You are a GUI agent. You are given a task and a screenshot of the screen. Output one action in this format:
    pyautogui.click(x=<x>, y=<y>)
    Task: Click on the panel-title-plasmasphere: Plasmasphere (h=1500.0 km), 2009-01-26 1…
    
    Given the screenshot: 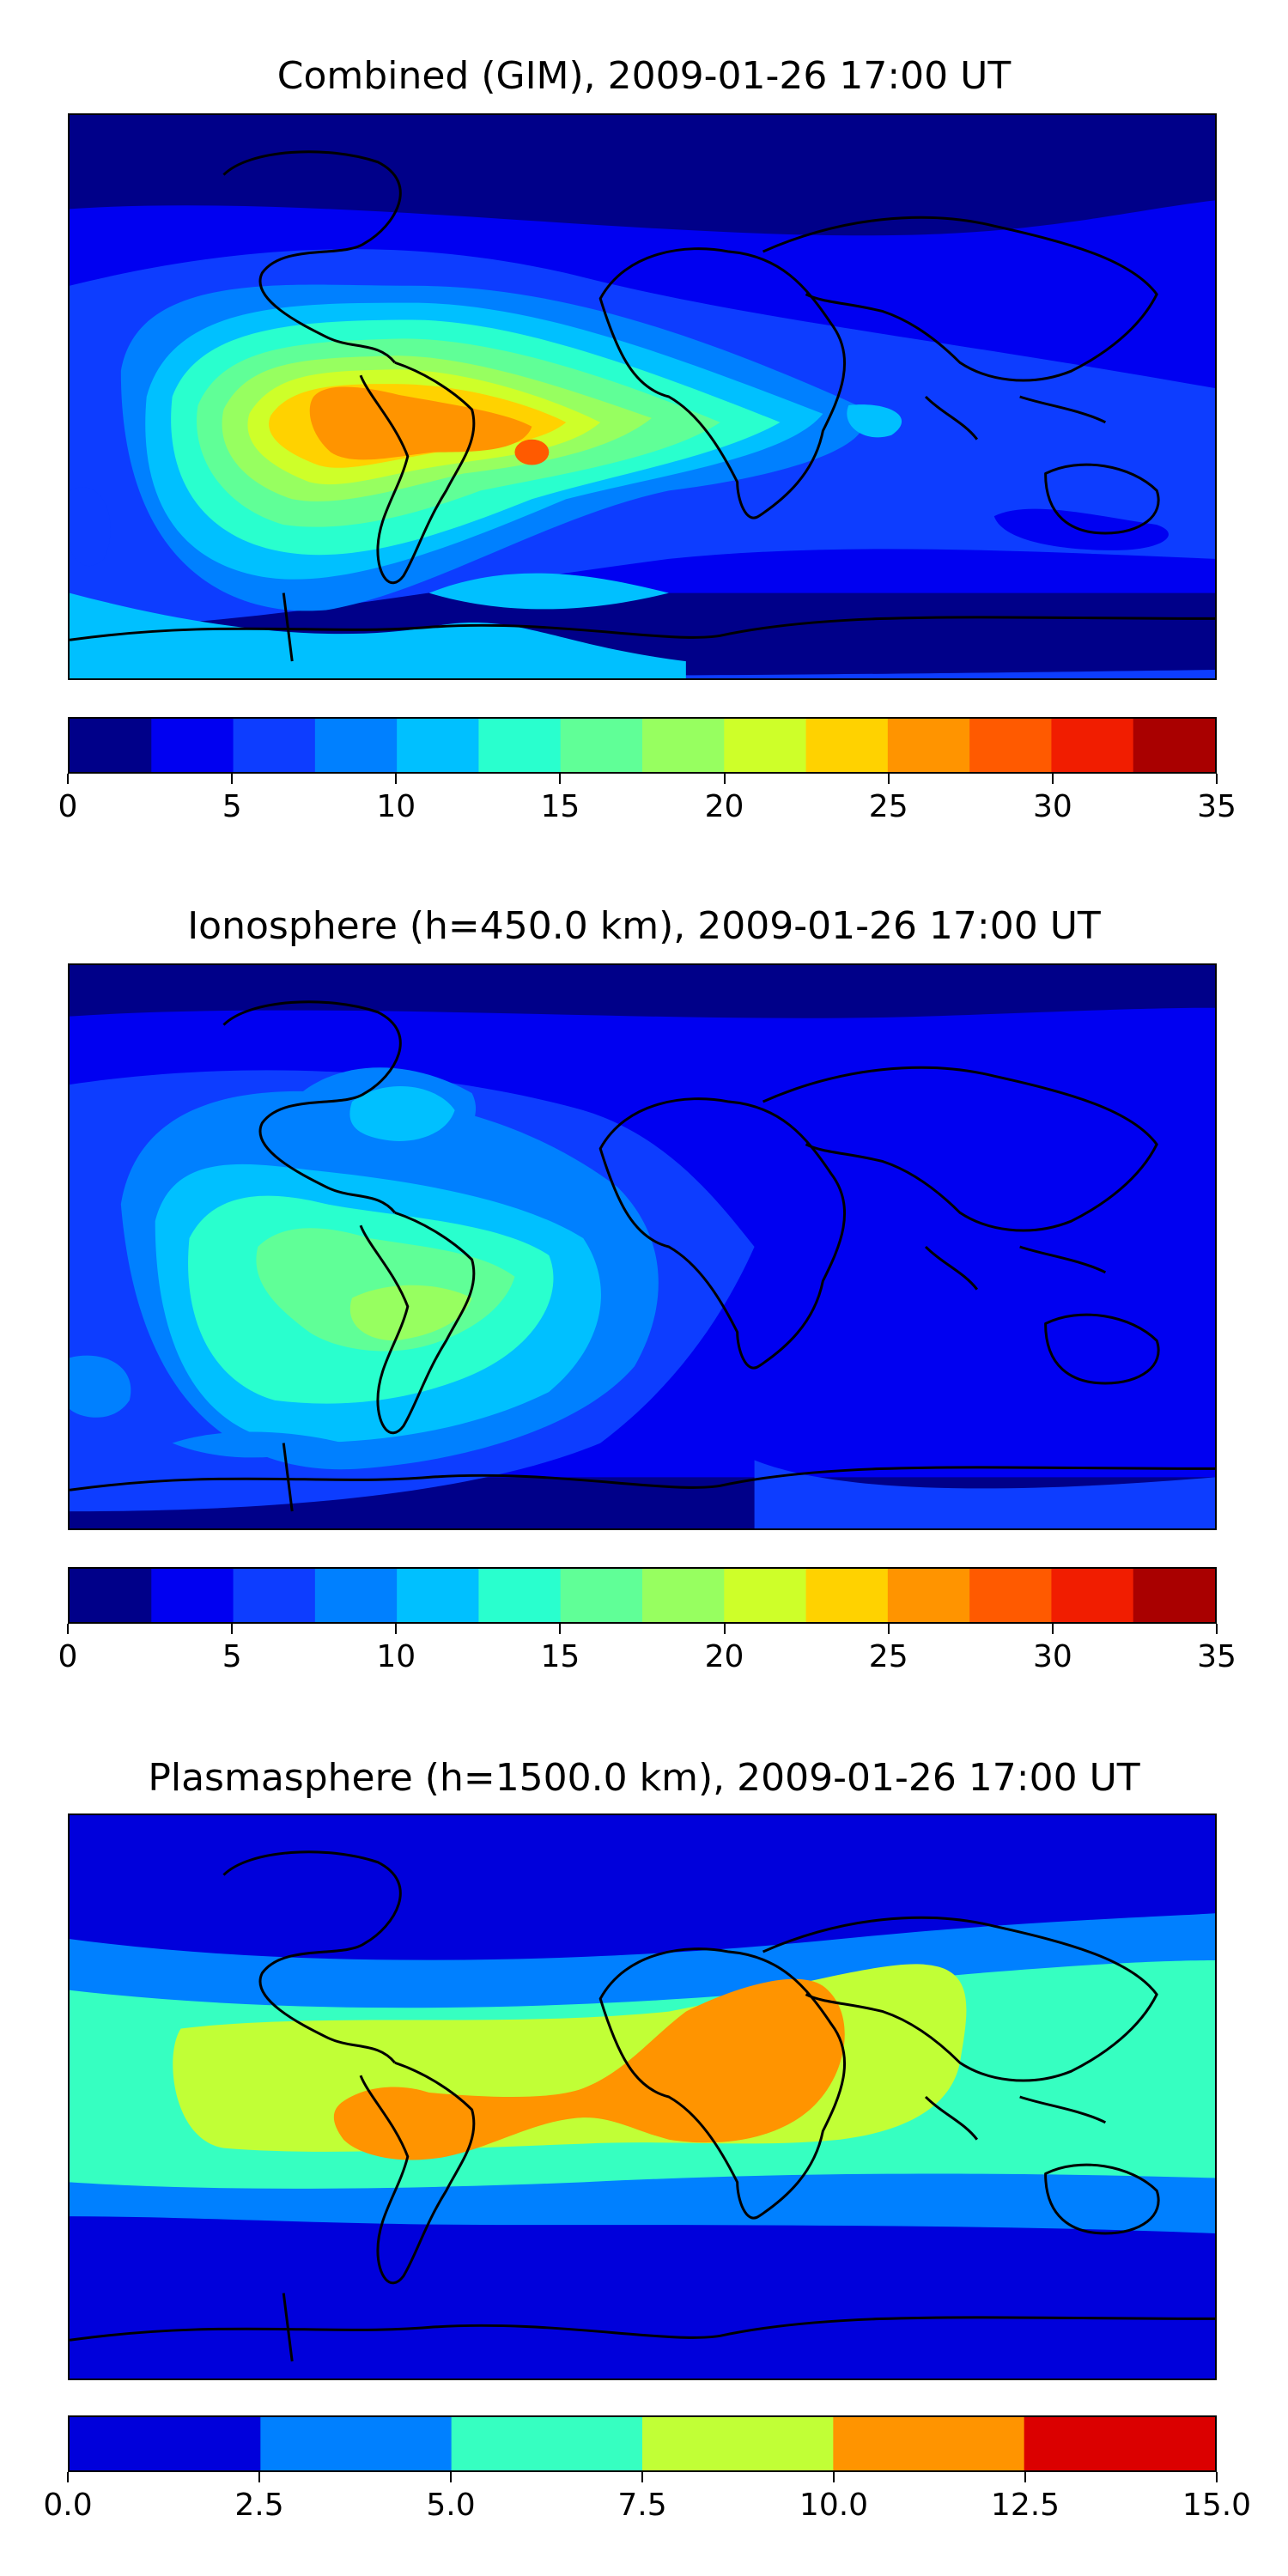 What is the action you would take?
    pyautogui.click(x=644, y=1778)
    